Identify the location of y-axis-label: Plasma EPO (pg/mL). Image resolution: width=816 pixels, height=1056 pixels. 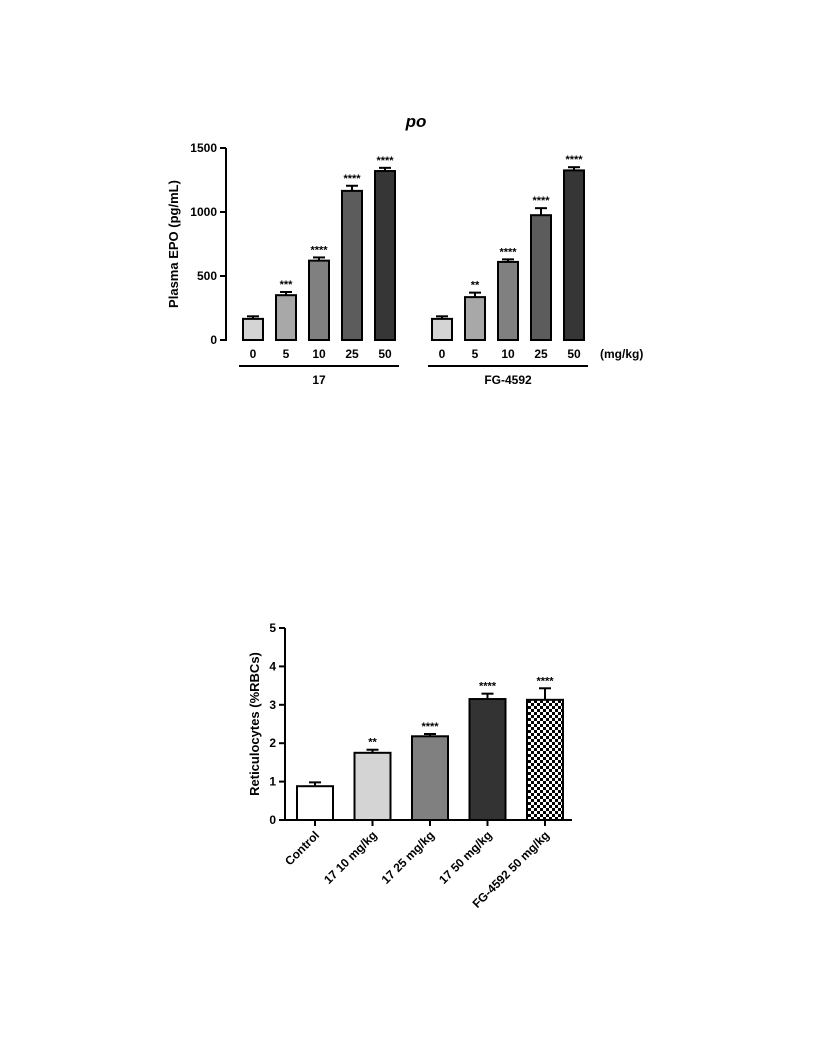
(173, 244).